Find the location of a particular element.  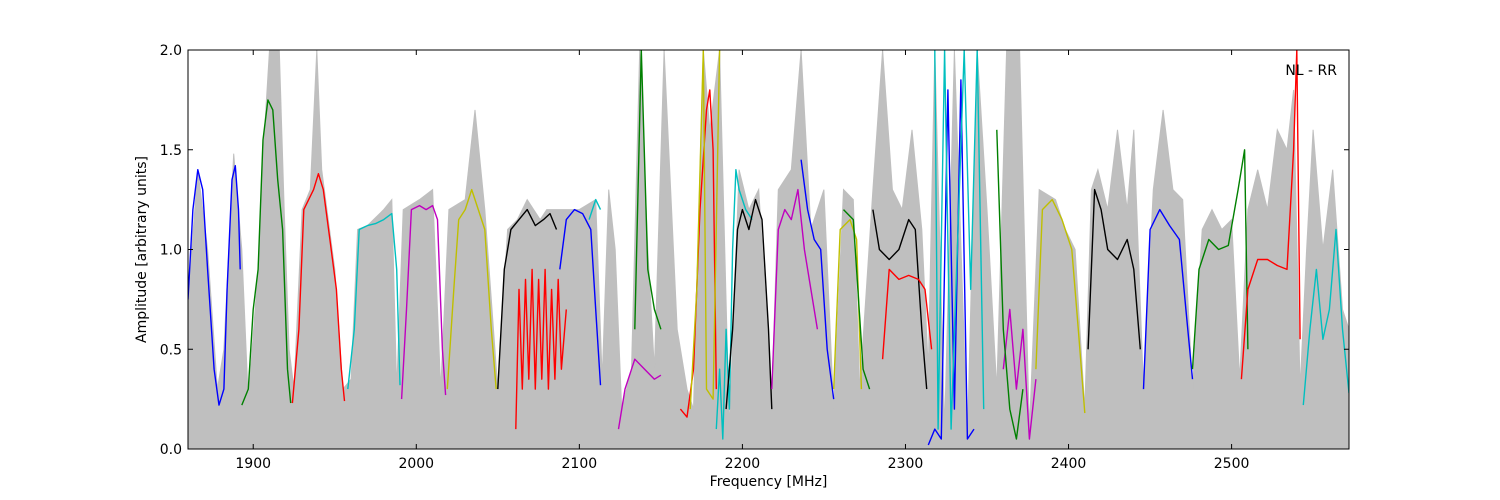

y-tick-label: 0.0 is located at coordinates (171, 450).